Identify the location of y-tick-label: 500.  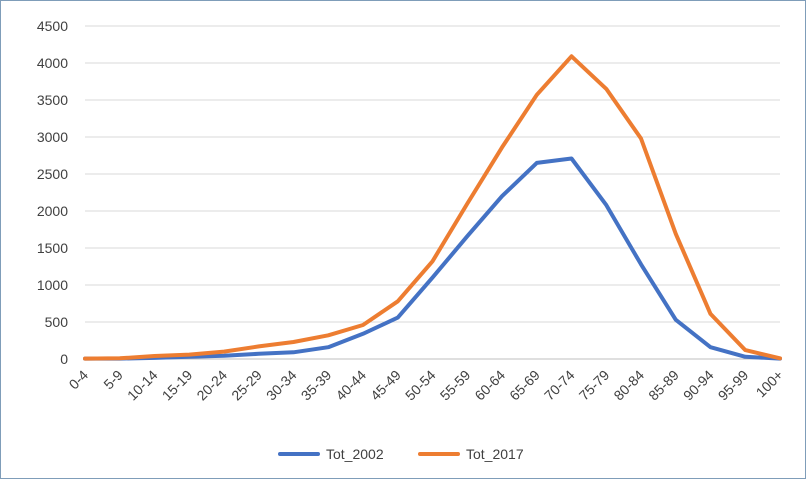
(57, 322).